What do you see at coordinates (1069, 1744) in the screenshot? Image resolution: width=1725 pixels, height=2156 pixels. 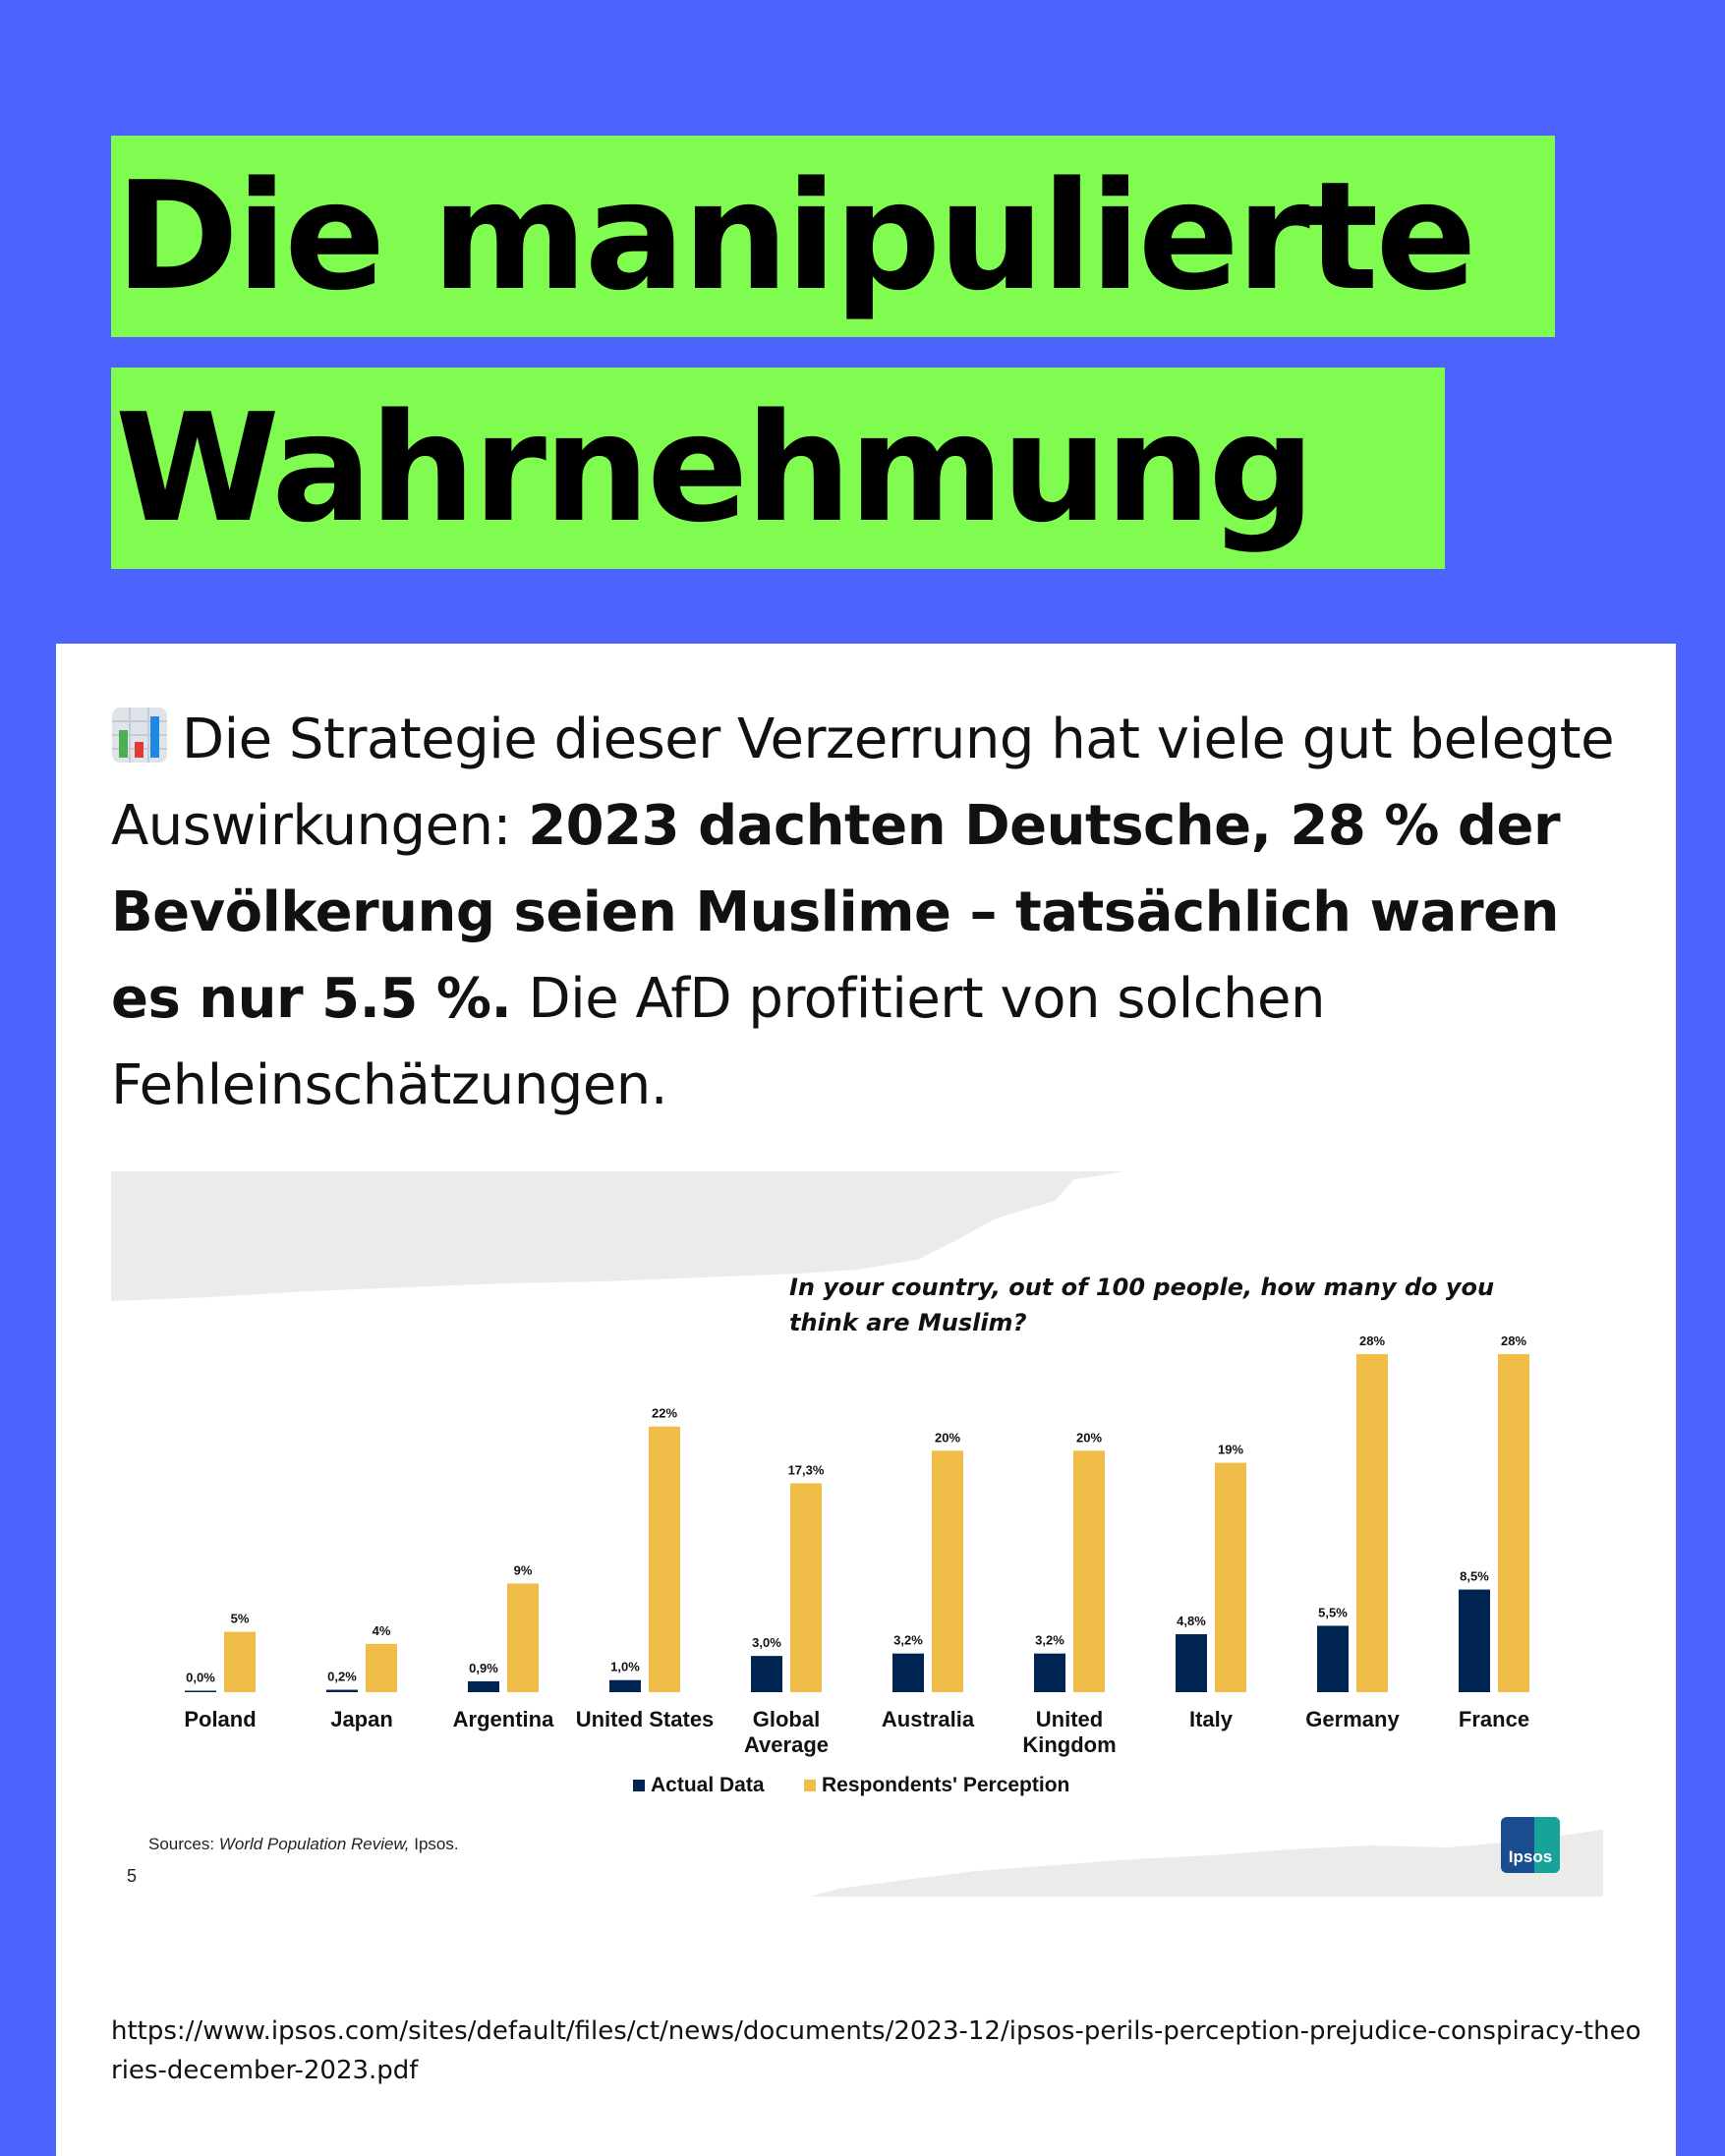 I see `category-label-6-line2: Kingdom` at bounding box center [1069, 1744].